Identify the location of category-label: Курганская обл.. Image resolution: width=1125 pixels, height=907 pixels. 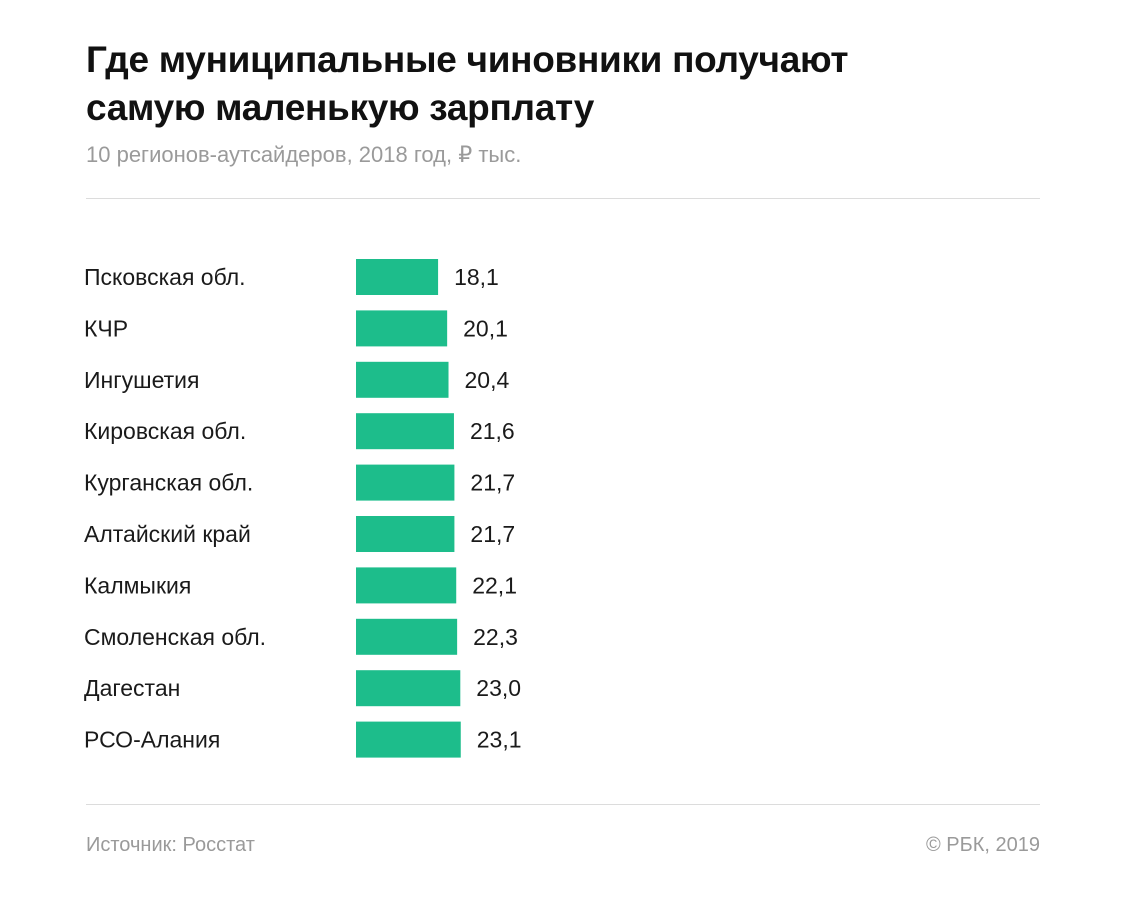
(168, 483).